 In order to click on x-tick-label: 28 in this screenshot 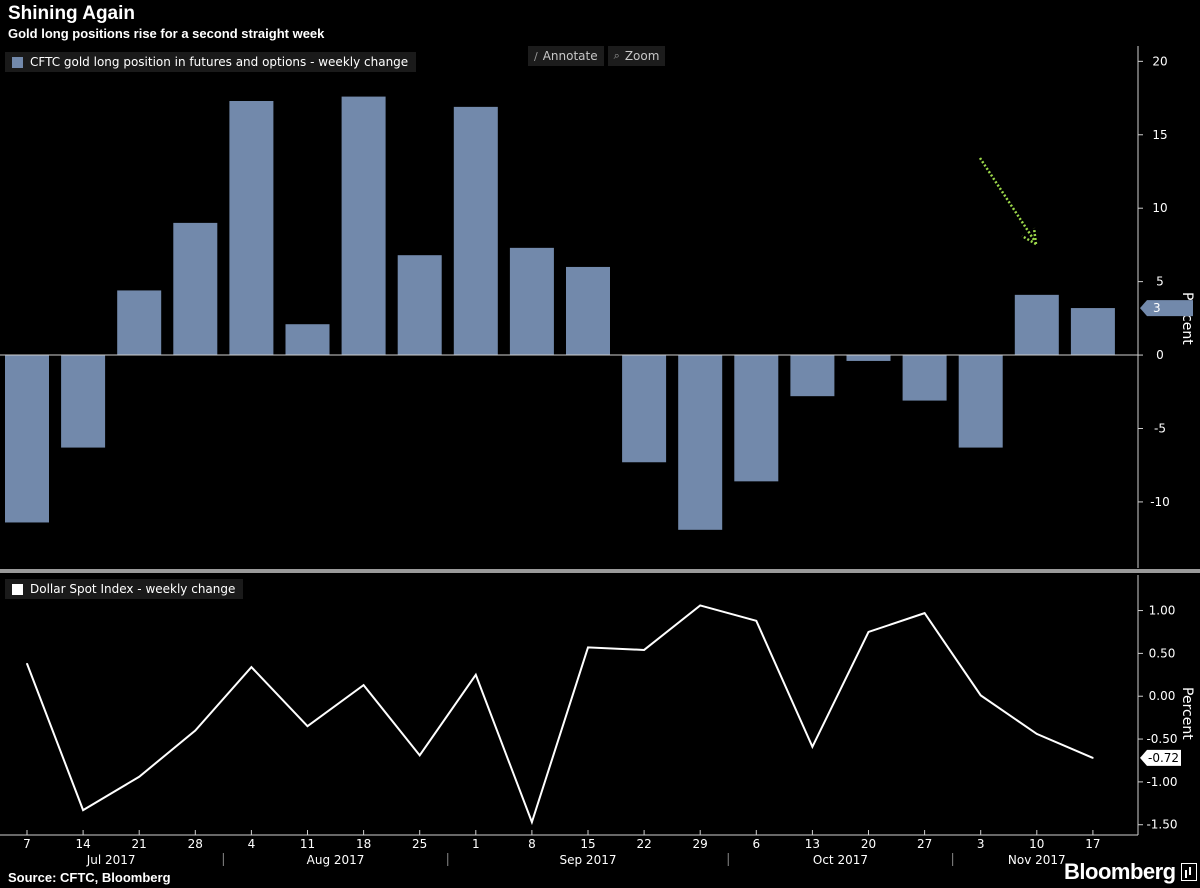, I will do `click(195, 844)`.